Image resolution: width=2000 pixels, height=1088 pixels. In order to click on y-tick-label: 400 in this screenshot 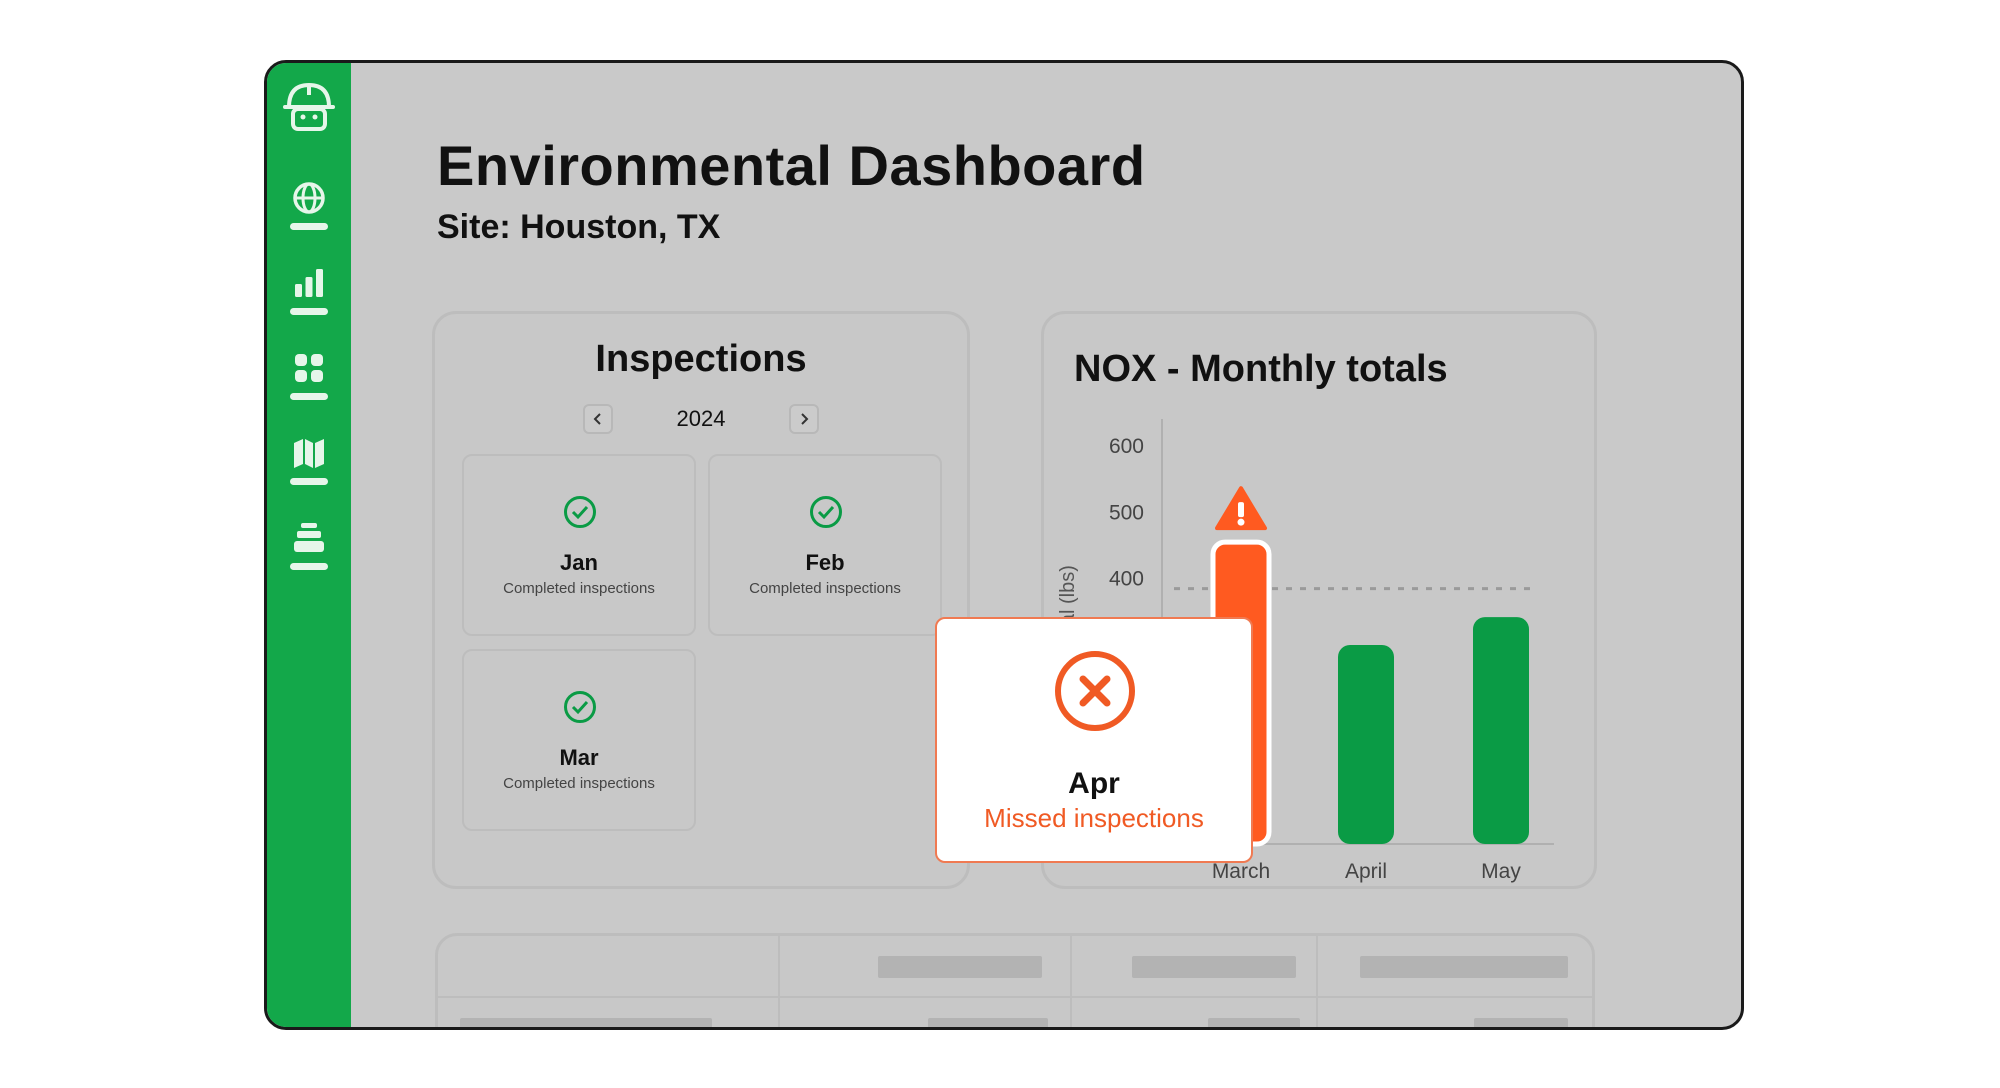, I will do `click(1126, 579)`.